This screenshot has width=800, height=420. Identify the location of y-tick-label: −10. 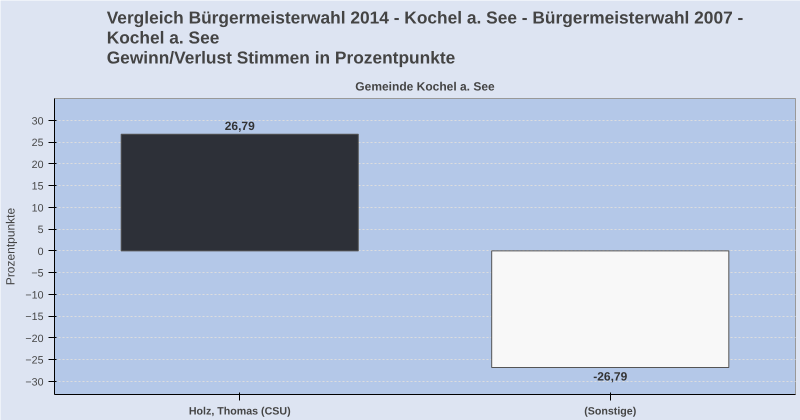
(34, 295).